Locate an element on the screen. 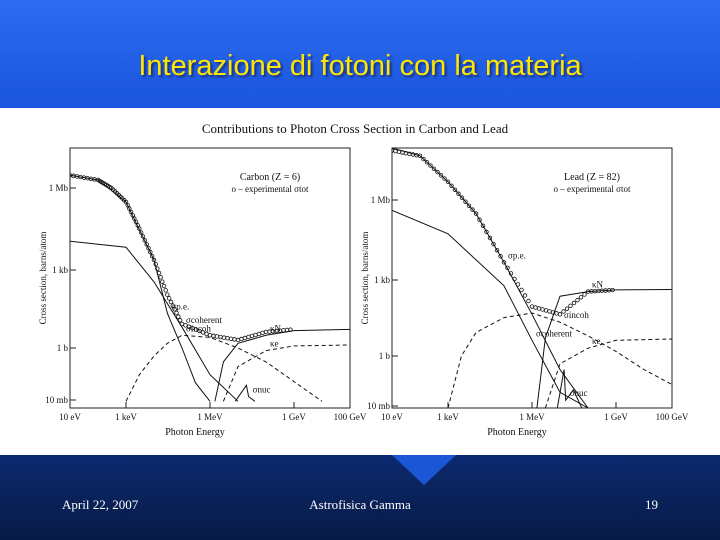 This screenshot has height=540, width=720. series-label: κe is located at coordinates (274, 344).